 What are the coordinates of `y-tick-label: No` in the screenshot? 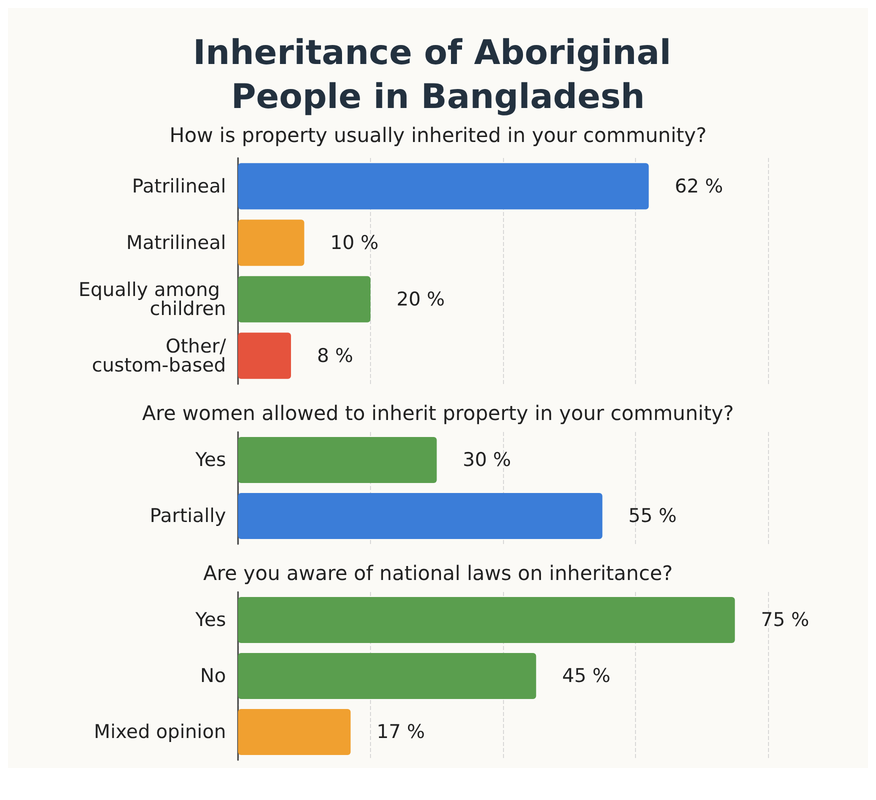 It's located at (213, 676).